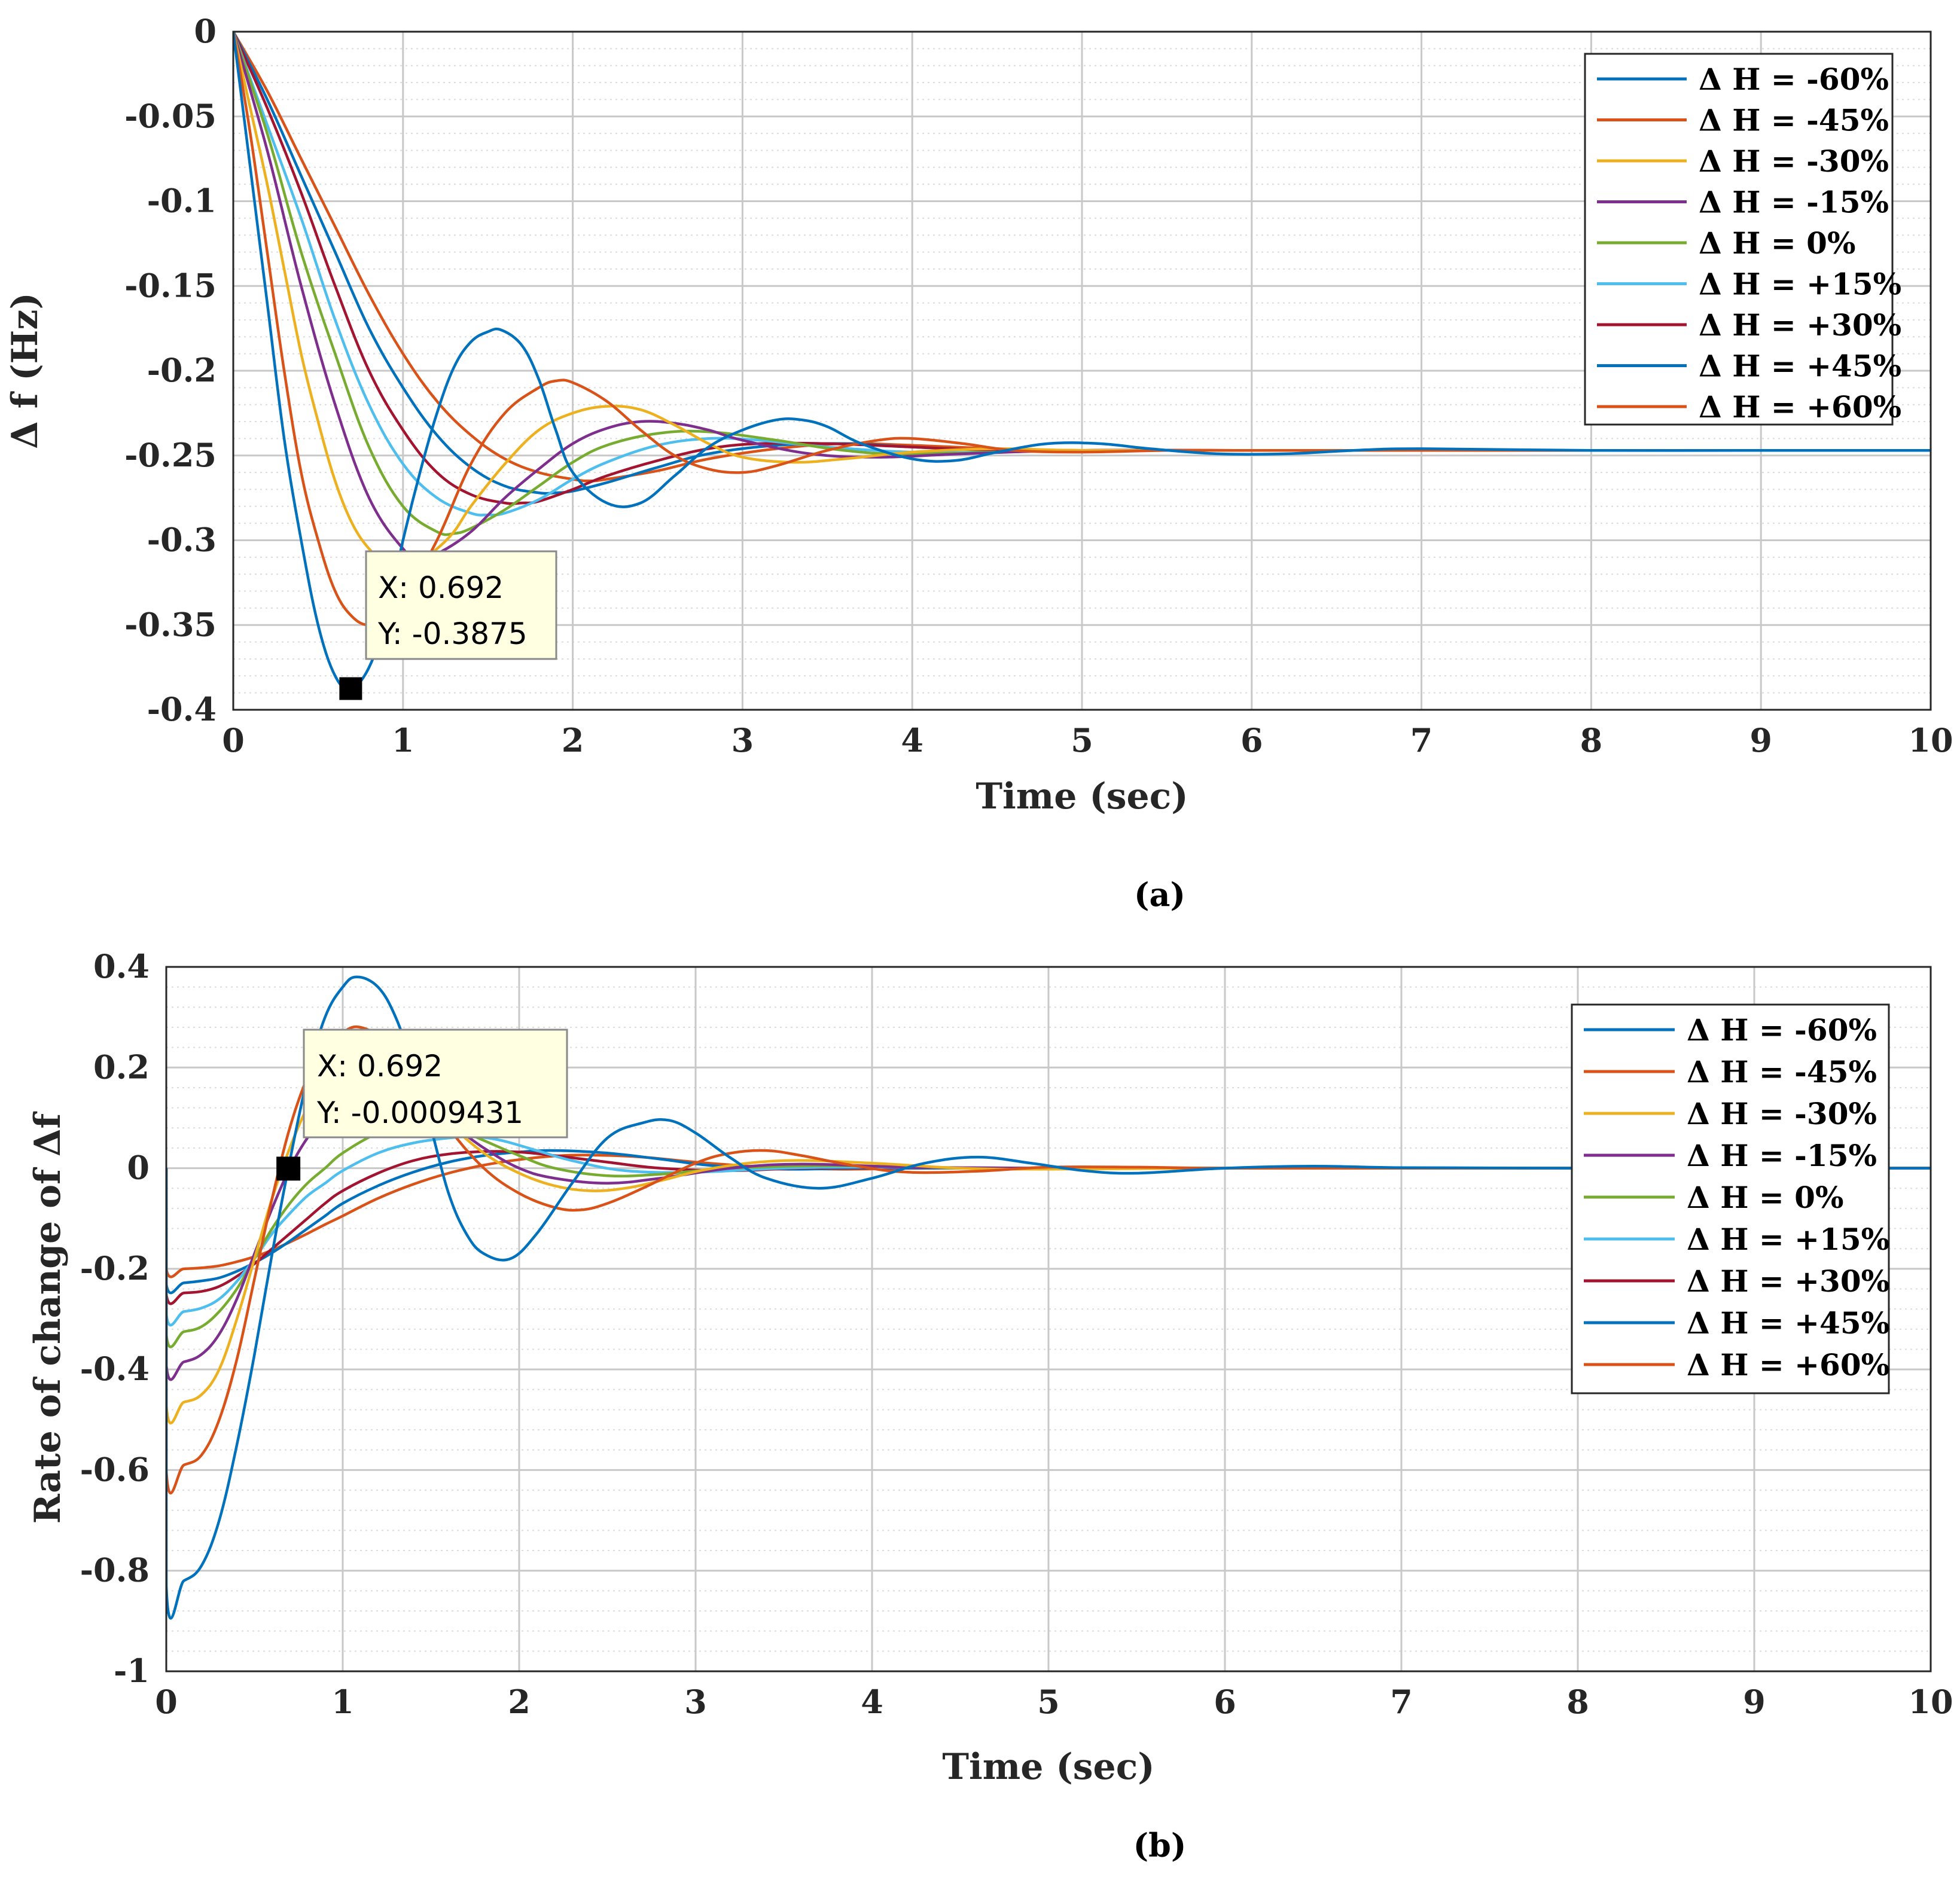 The width and height of the screenshot is (1960, 1877). Describe the element at coordinates (182, 540) in the screenshot. I see `y-tick-label: -0.3` at that location.